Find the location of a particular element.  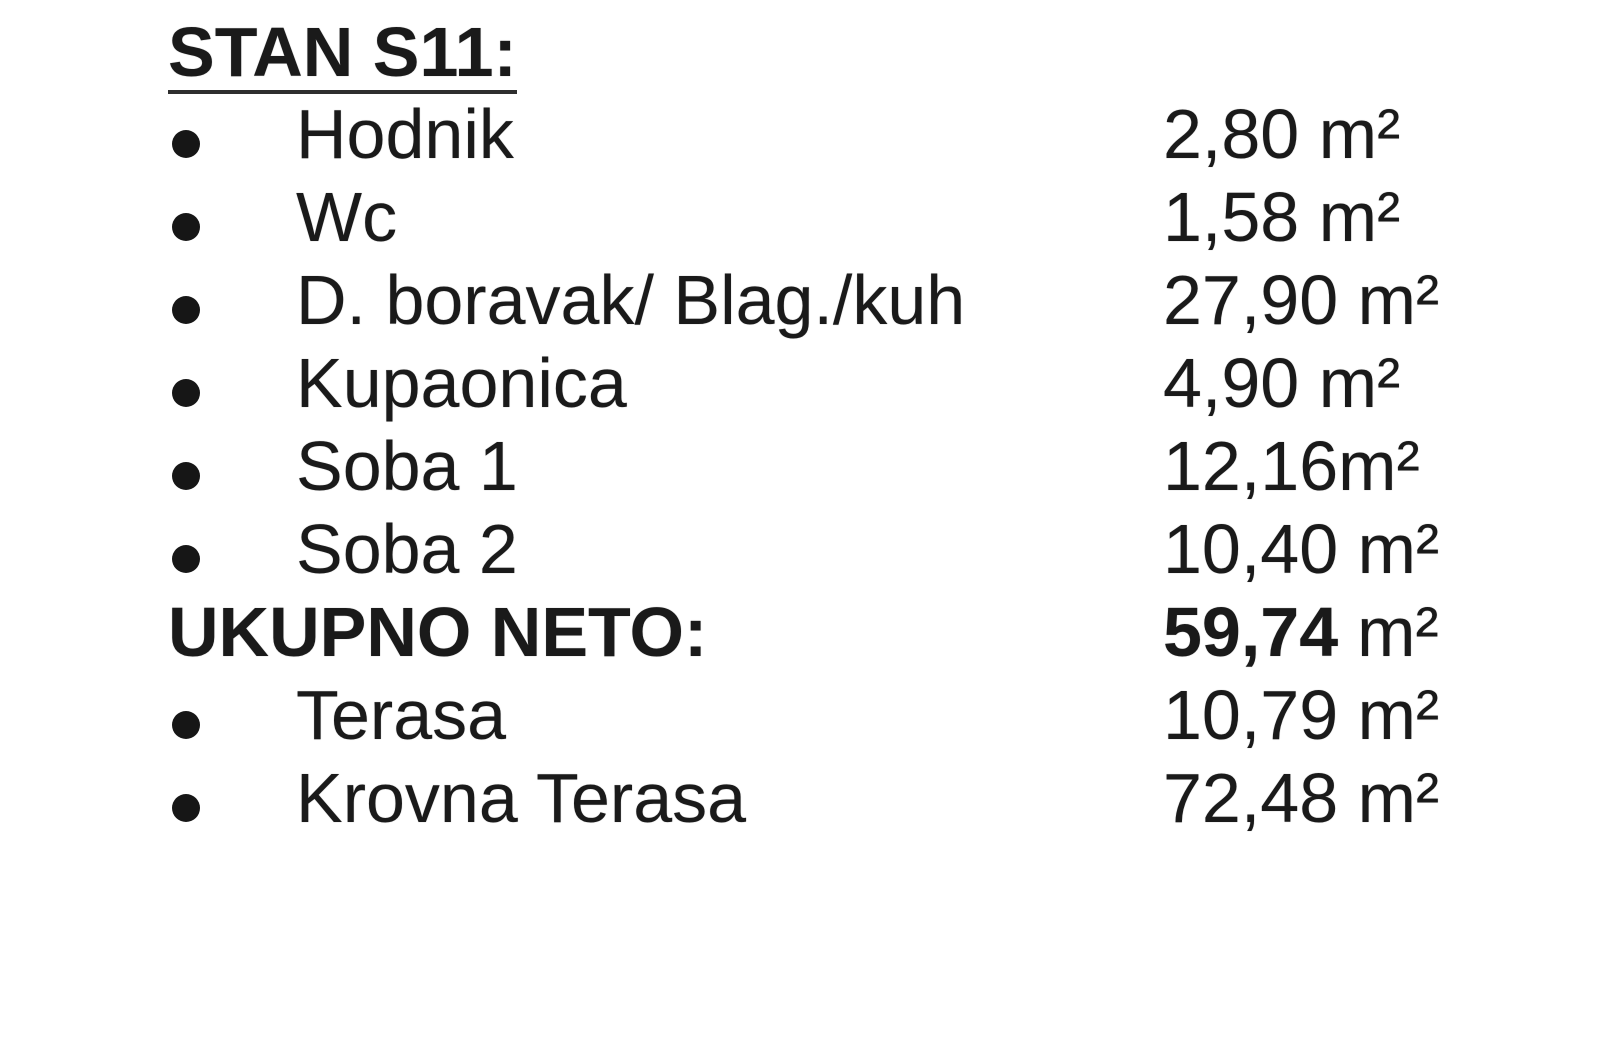

list-item: D. boravak/ Blag./kuh 27,90 m² is located at coordinates (800, 300).